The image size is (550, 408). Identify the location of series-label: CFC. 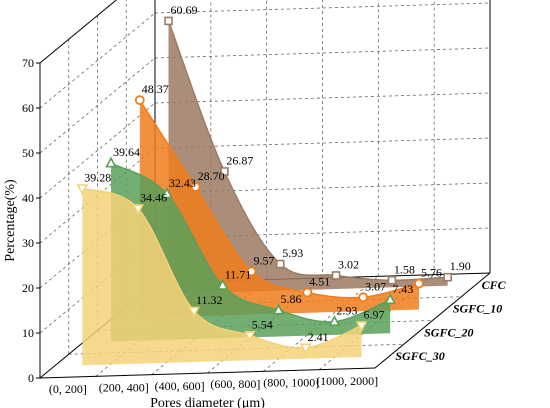
(494, 285).